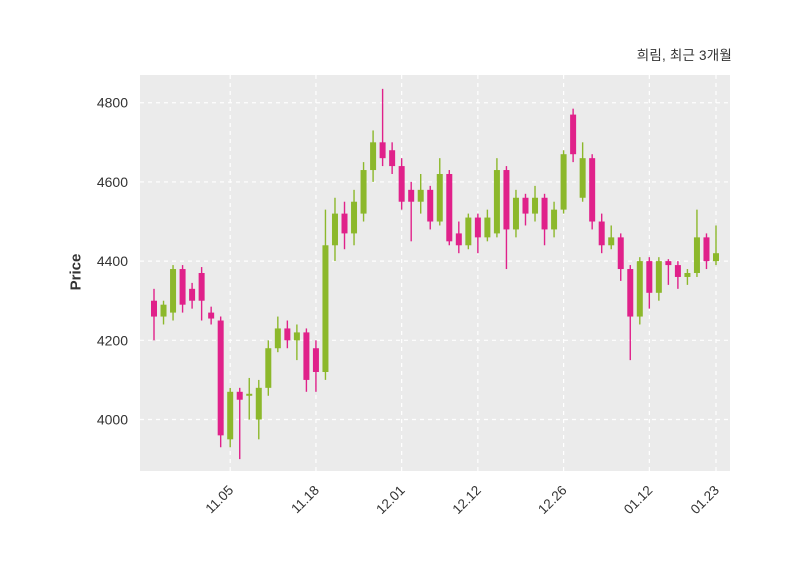  What do you see at coordinates (112, 261) in the screenshot?
I see `y-tick-label: 4400` at bounding box center [112, 261].